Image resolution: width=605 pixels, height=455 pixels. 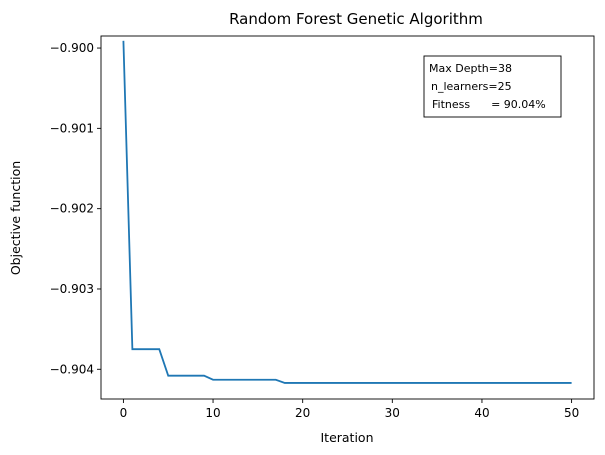 What do you see at coordinates (72, 48) in the screenshot?
I see `y-tick-label: −0.900` at bounding box center [72, 48].